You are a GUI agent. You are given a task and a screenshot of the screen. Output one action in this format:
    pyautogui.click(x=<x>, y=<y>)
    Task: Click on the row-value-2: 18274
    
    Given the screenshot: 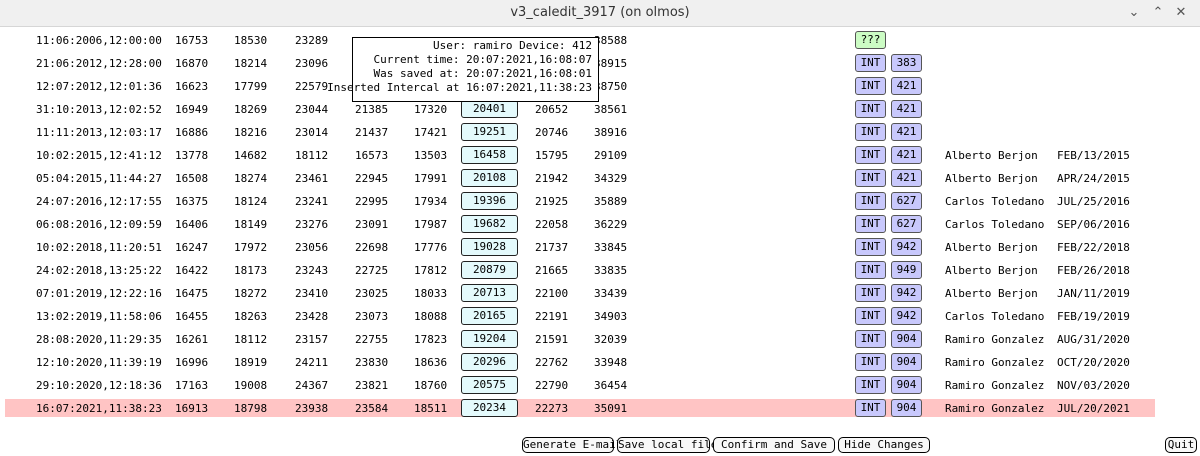 What is the action you would take?
    pyautogui.click(x=251, y=178)
    